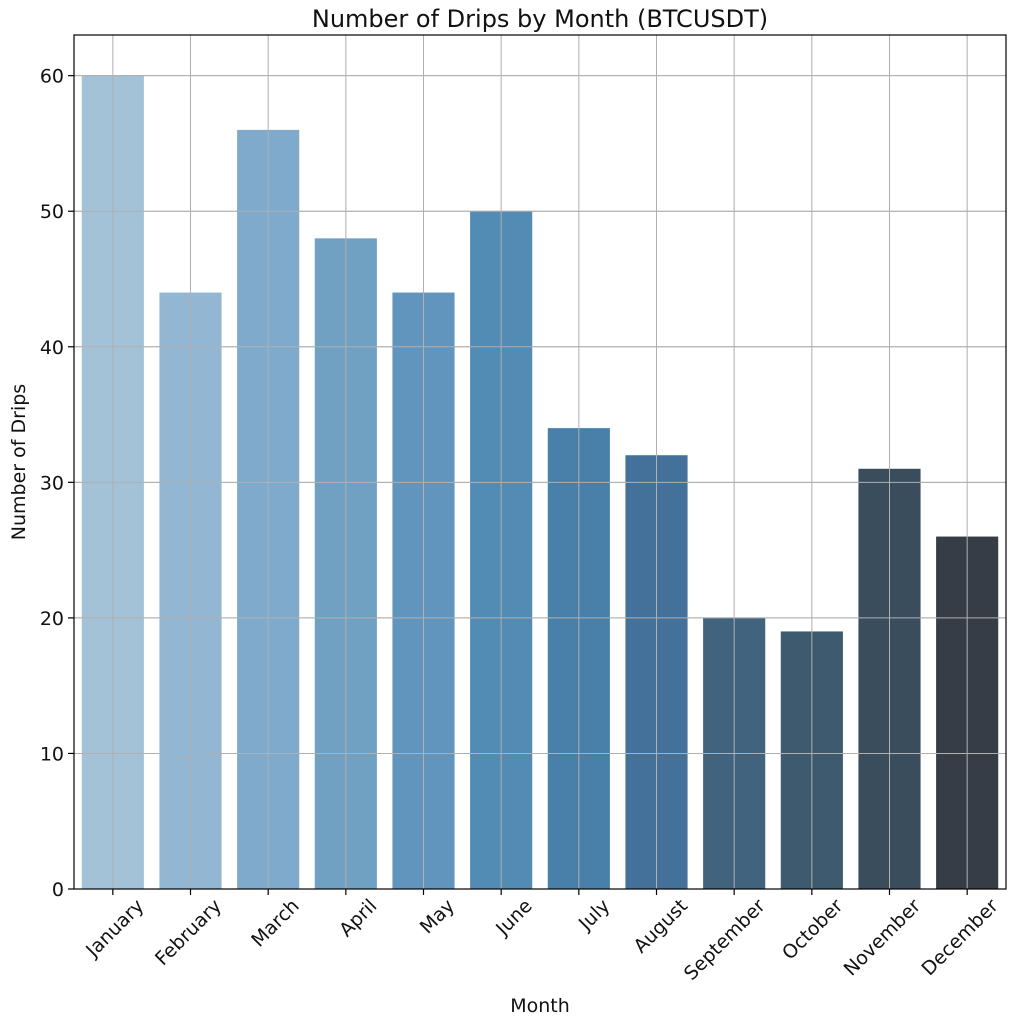 Image resolution: width=1024 pixels, height=1024 pixels. I want to click on y-tick-label: 40, so click(52, 348).